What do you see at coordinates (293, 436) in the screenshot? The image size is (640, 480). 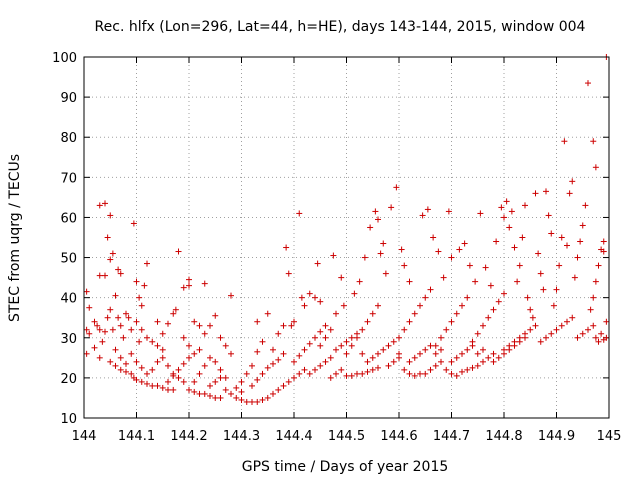 I see `x-tick-label: 144.4` at bounding box center [293, 436].